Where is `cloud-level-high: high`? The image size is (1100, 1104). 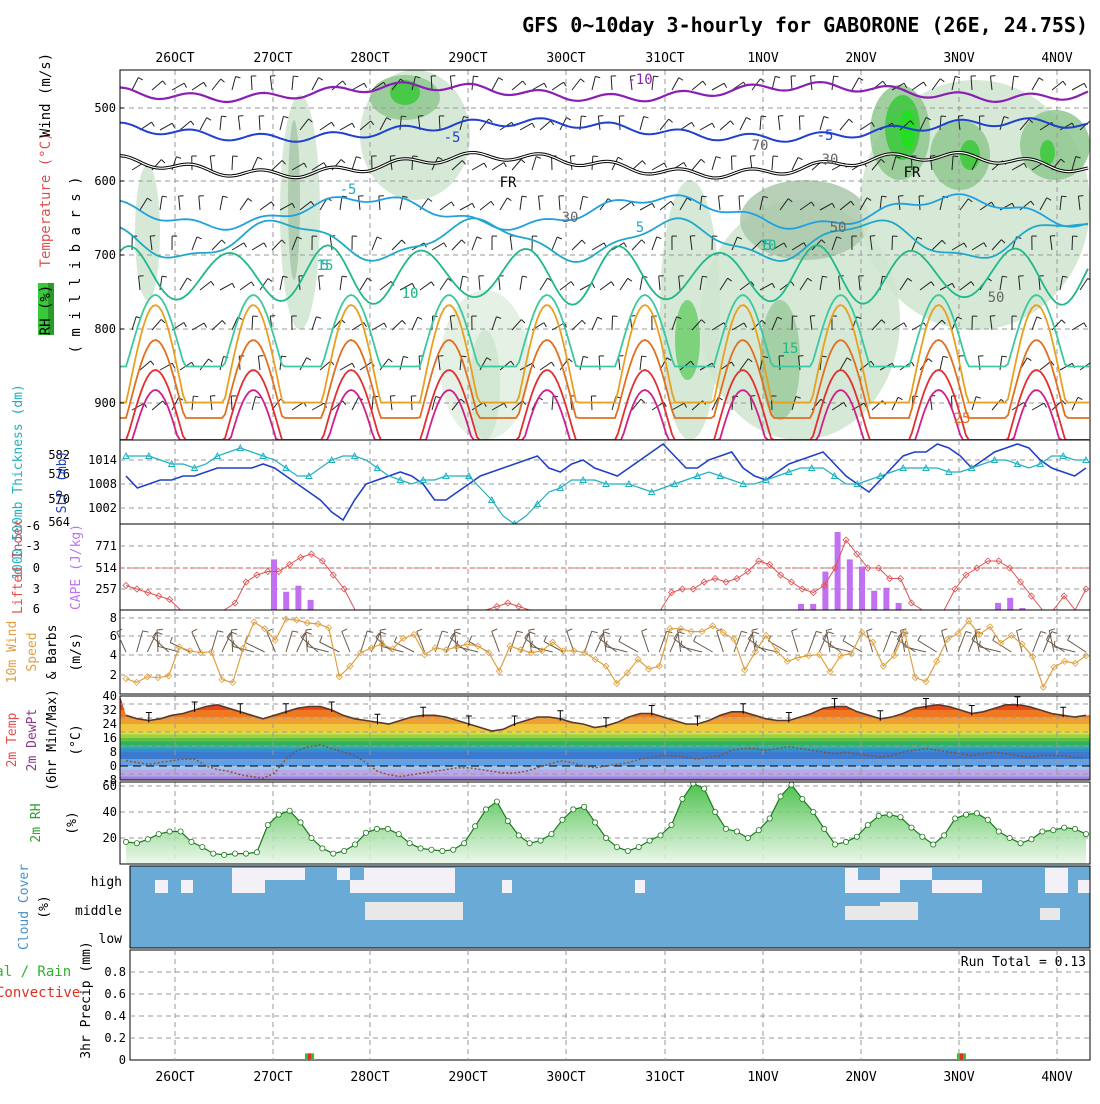
cloud-level-high: high is located at coordinates (106, 882).